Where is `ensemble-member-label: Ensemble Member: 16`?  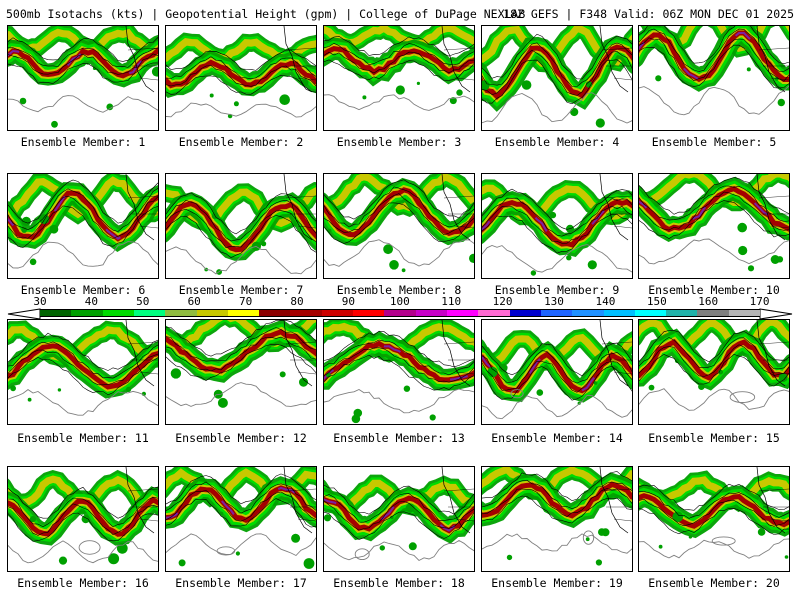 ensemble-member-label: Ensemble Member: 16 is located at coordinates (83, 583).